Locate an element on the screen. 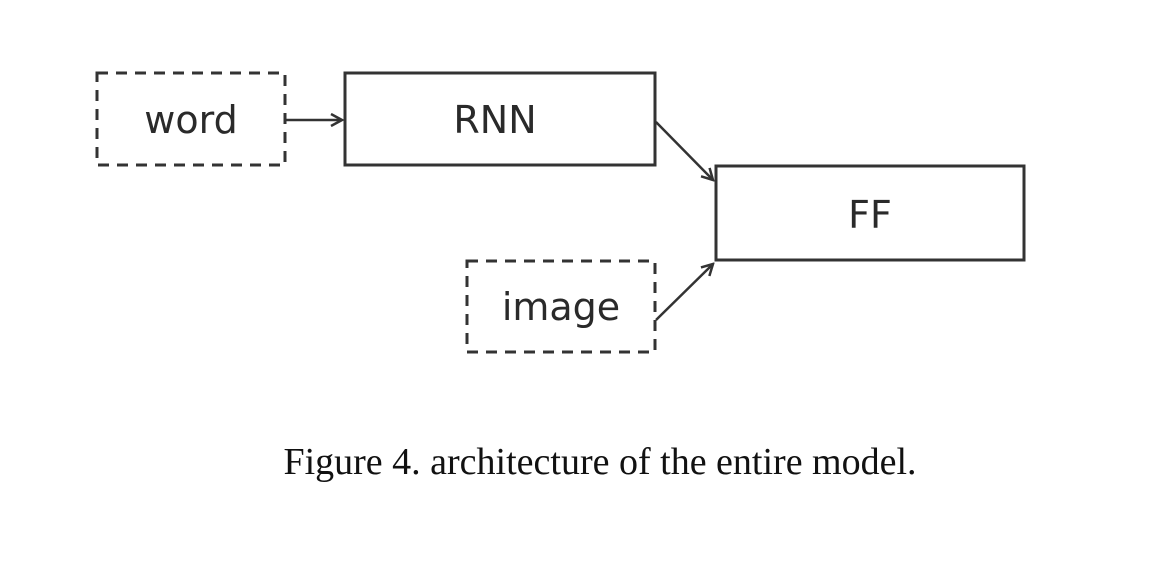 Image resolution: width=1166 pixels, height=572 pixels. node-ff-label: FF is located at coordinates (870, 215).